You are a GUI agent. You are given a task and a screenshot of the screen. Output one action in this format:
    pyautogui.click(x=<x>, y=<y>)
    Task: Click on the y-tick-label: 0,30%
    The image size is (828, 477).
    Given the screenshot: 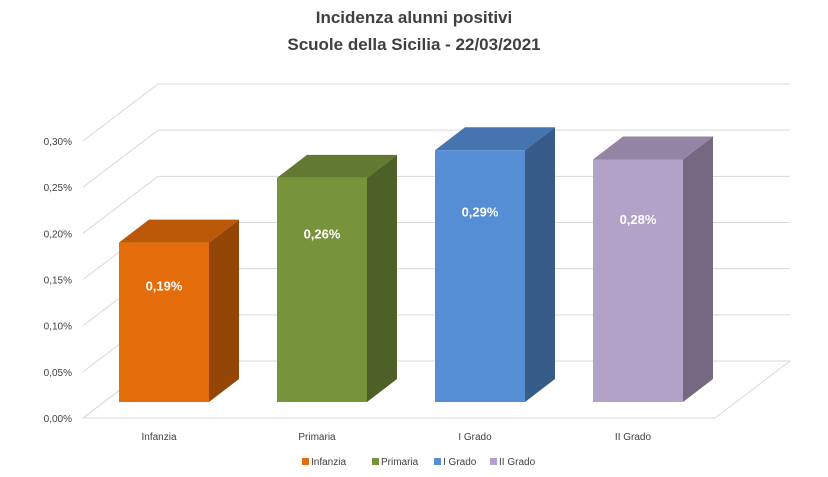 What is the action you would take?
    pyautogui.click(x=58, y=142)
    